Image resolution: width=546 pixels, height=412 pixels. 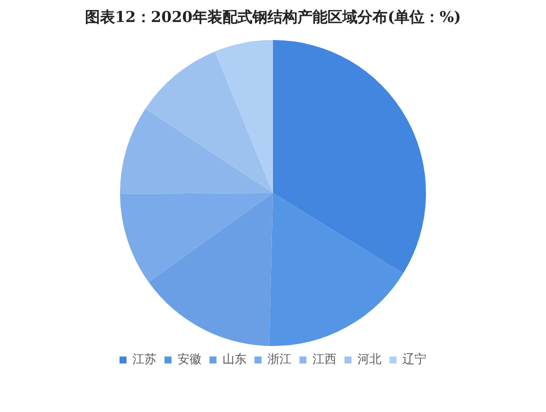 What do you see at coordinates (280, 359) in the screenshot?
I see `legend-label: 浙江` at bounding box center [280, 359].